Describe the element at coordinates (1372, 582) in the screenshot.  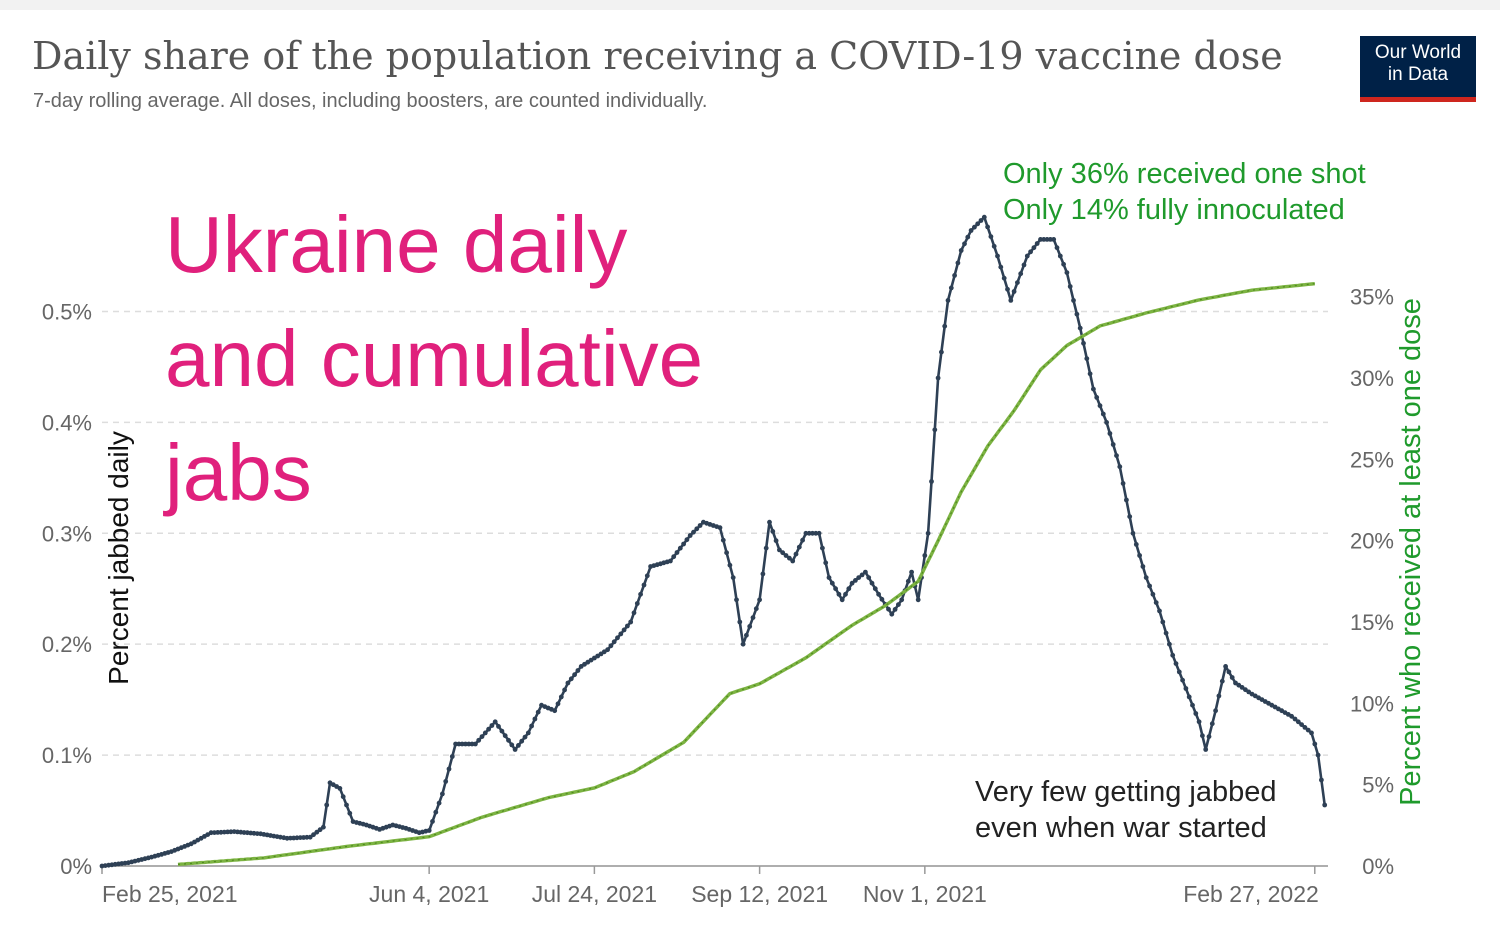
I see `right-y-axis-ticks: 0% 5% 10% 15% 20% 25% 30% 35%` at that location.